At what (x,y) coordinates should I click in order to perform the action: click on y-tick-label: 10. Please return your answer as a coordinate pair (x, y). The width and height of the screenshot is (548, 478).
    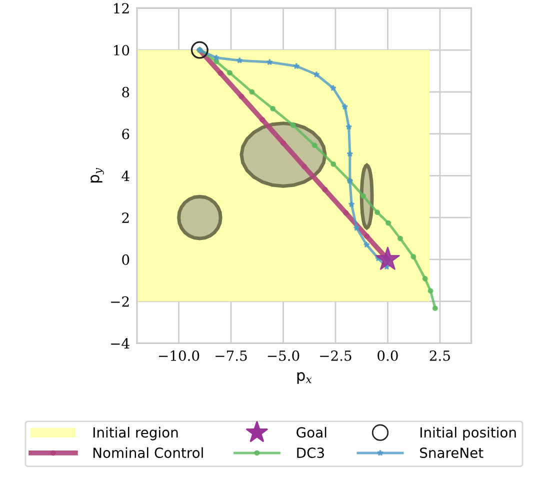
    Looking at the image, I should click on (122, 50).